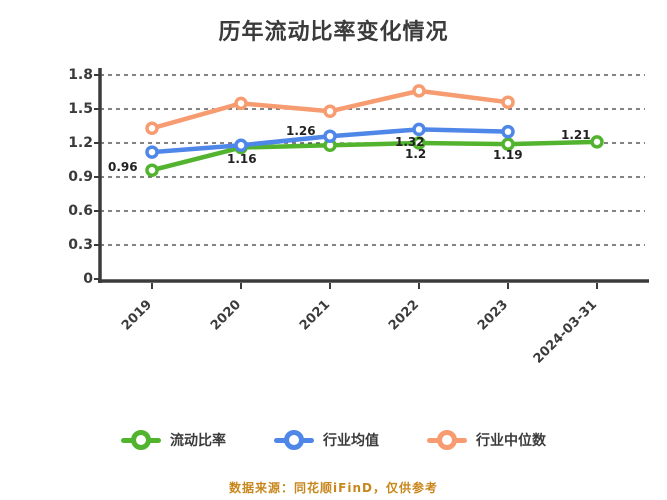 The image size is (667, 500). I want to click on data-point-orange-2022, so click(419, 91).